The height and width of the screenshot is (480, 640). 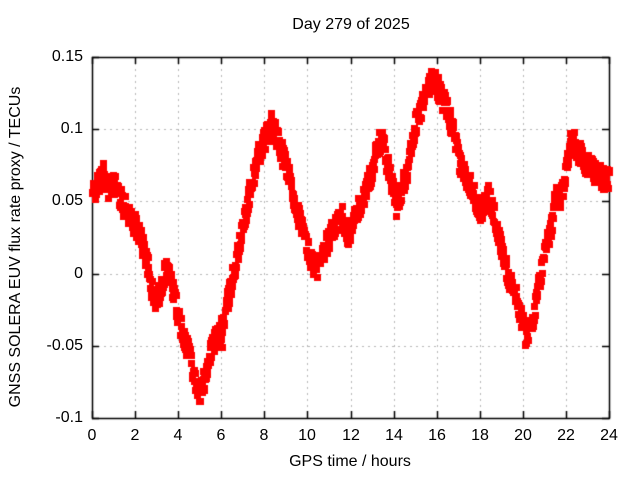 I want to click on x-tick-label: 10, so click(x=307, y=435).